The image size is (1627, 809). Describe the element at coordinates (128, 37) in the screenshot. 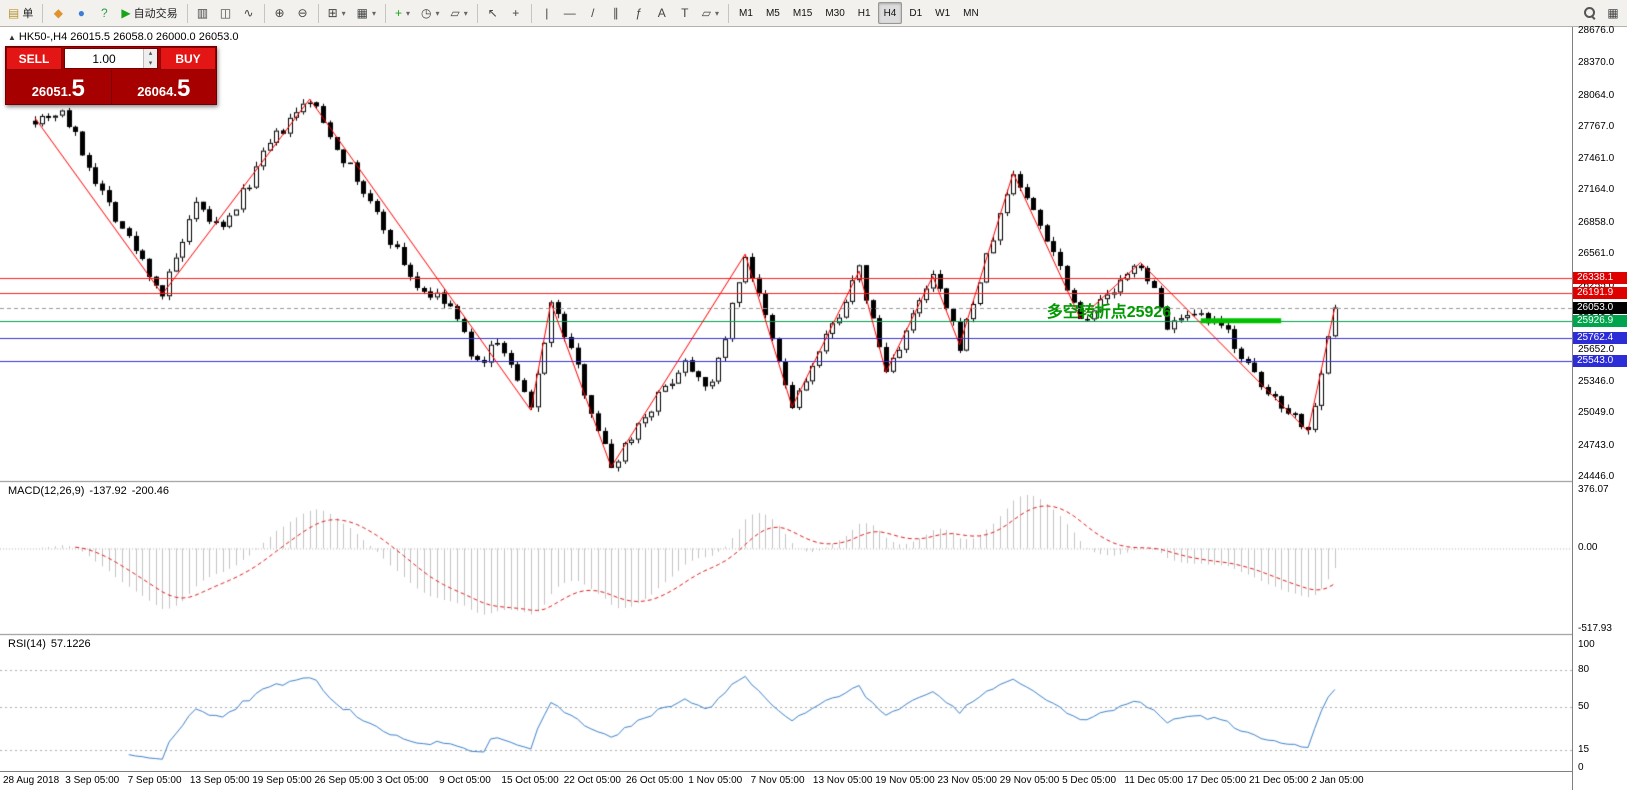

I see `chart-title-text: HK50-,H4 26015.5 26058.0 26000.0 26053.0` at that location.